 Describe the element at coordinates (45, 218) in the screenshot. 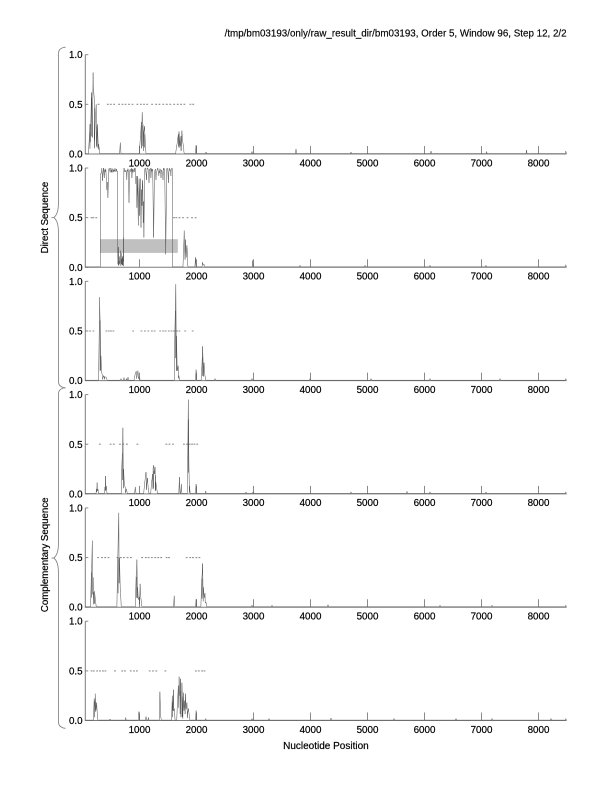

I see `svg-text: Direct Sequence` at that location.